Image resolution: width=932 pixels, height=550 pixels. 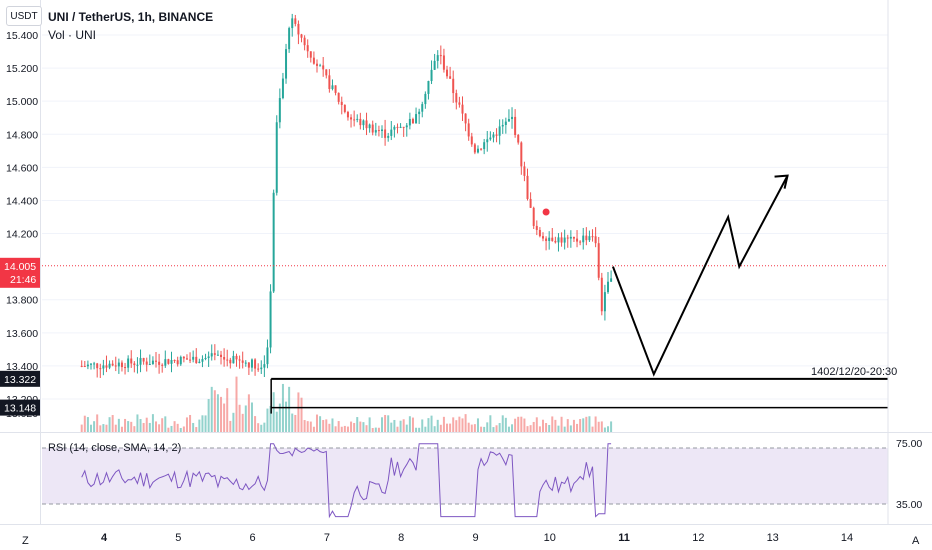 I want to click on time-tick-label: 5, so click(x=178, y=538).